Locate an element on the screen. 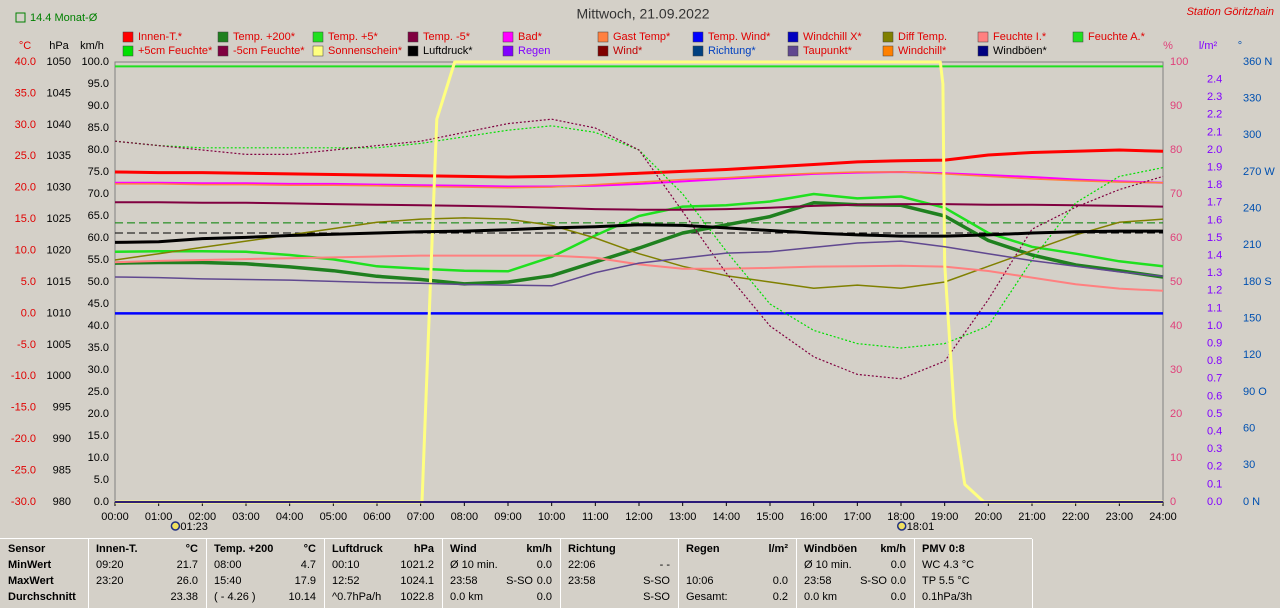 This screenshot has height=608, width=1280. y-tick-label: 1015 is located at coordinates (59, 282).